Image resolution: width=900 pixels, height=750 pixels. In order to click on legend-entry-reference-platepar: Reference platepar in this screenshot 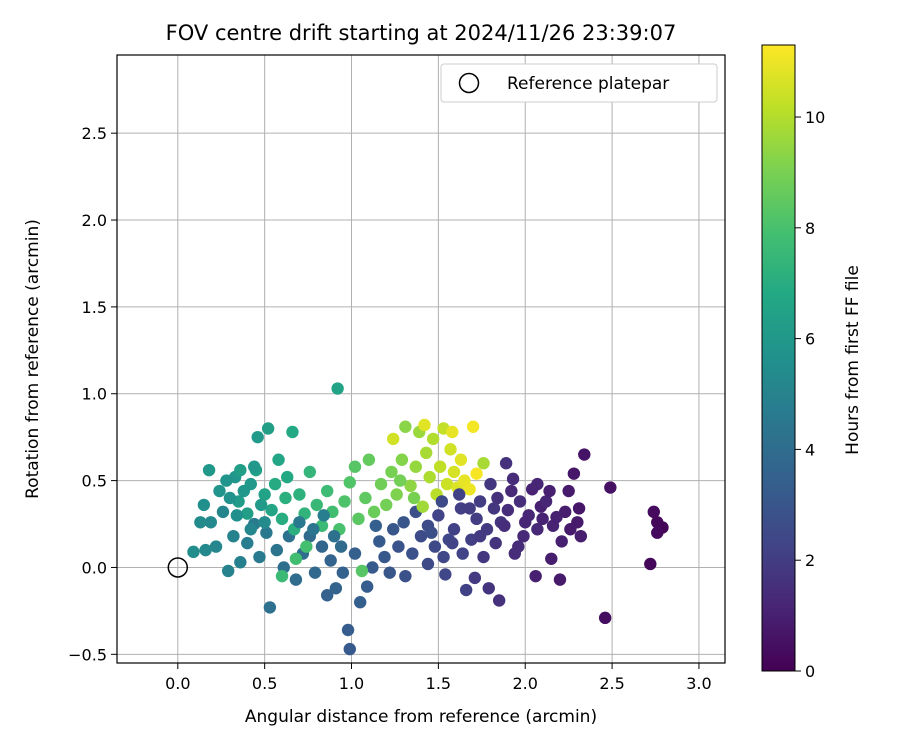, I will do `click(588, 84)`.